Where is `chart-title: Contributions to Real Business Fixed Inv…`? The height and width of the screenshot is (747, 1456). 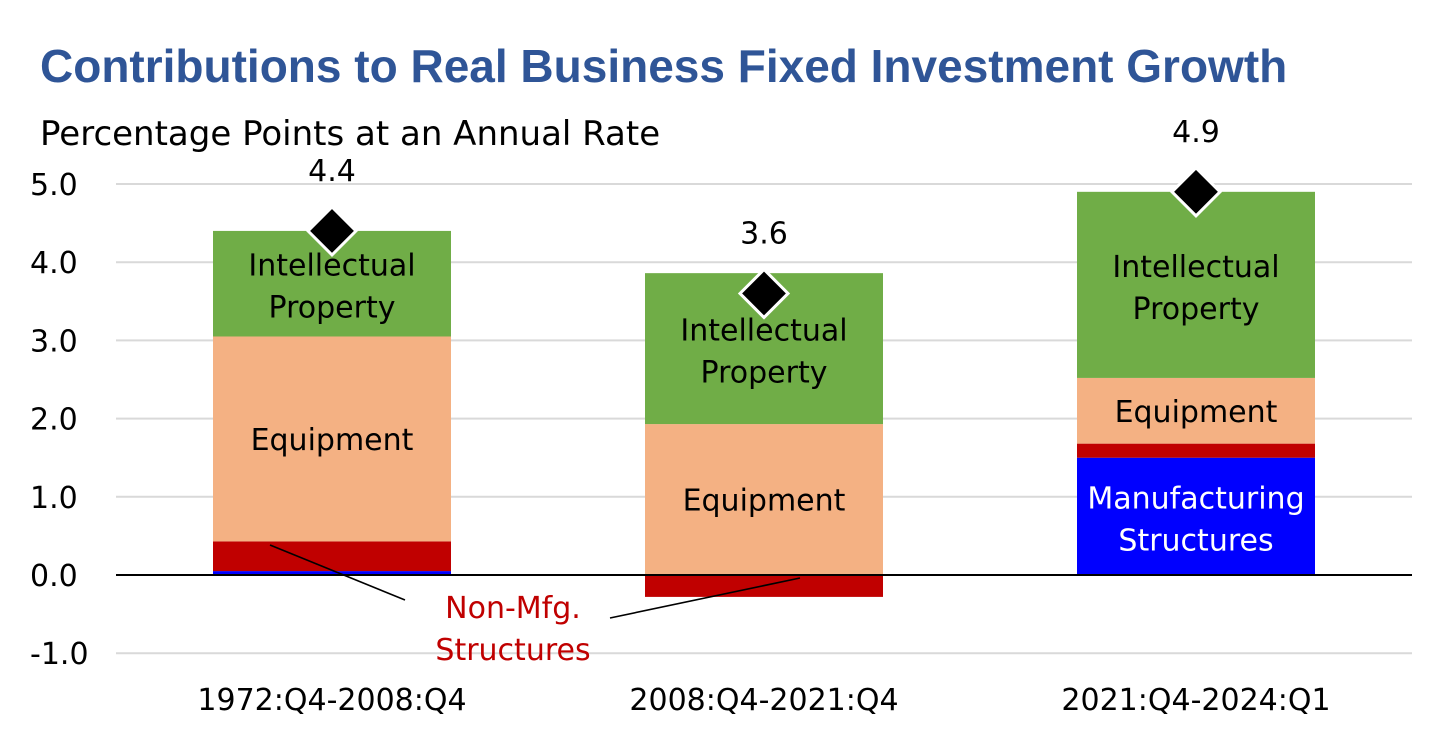
chart-title: Contributions to Real Business Fixed Inv… is located at coordinates (663, 66).